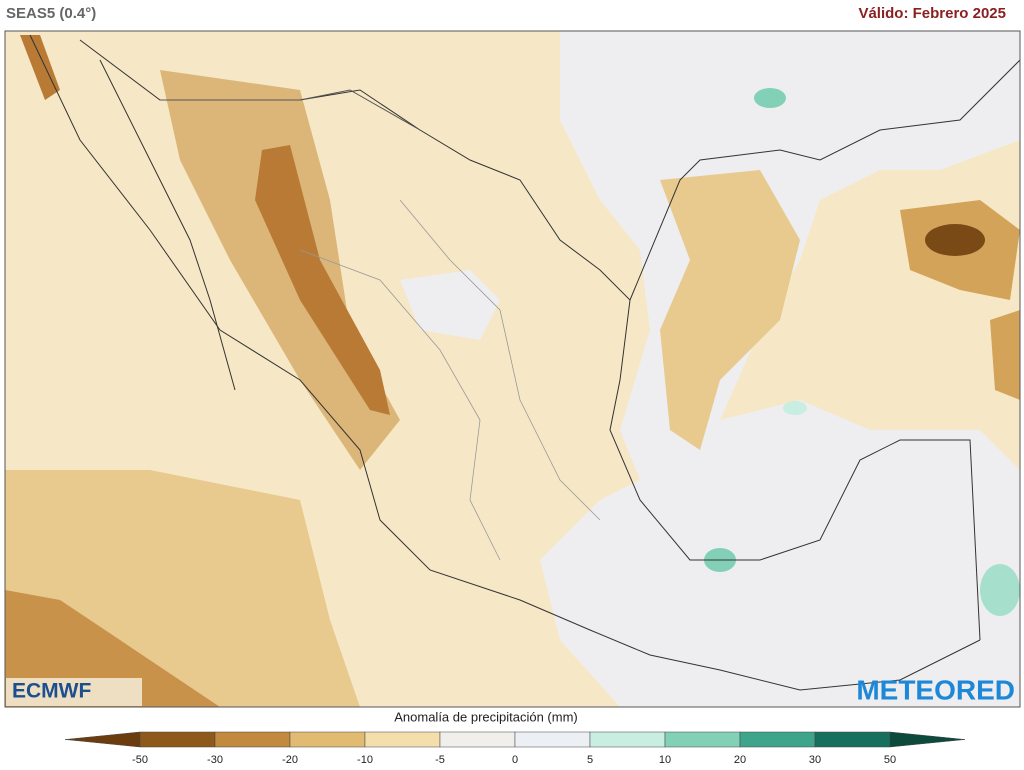  What do you see at coordinates (890, 760) in the screenshot?
I see `colorbar-tick-label: 50` at bounding box center [890, 760].